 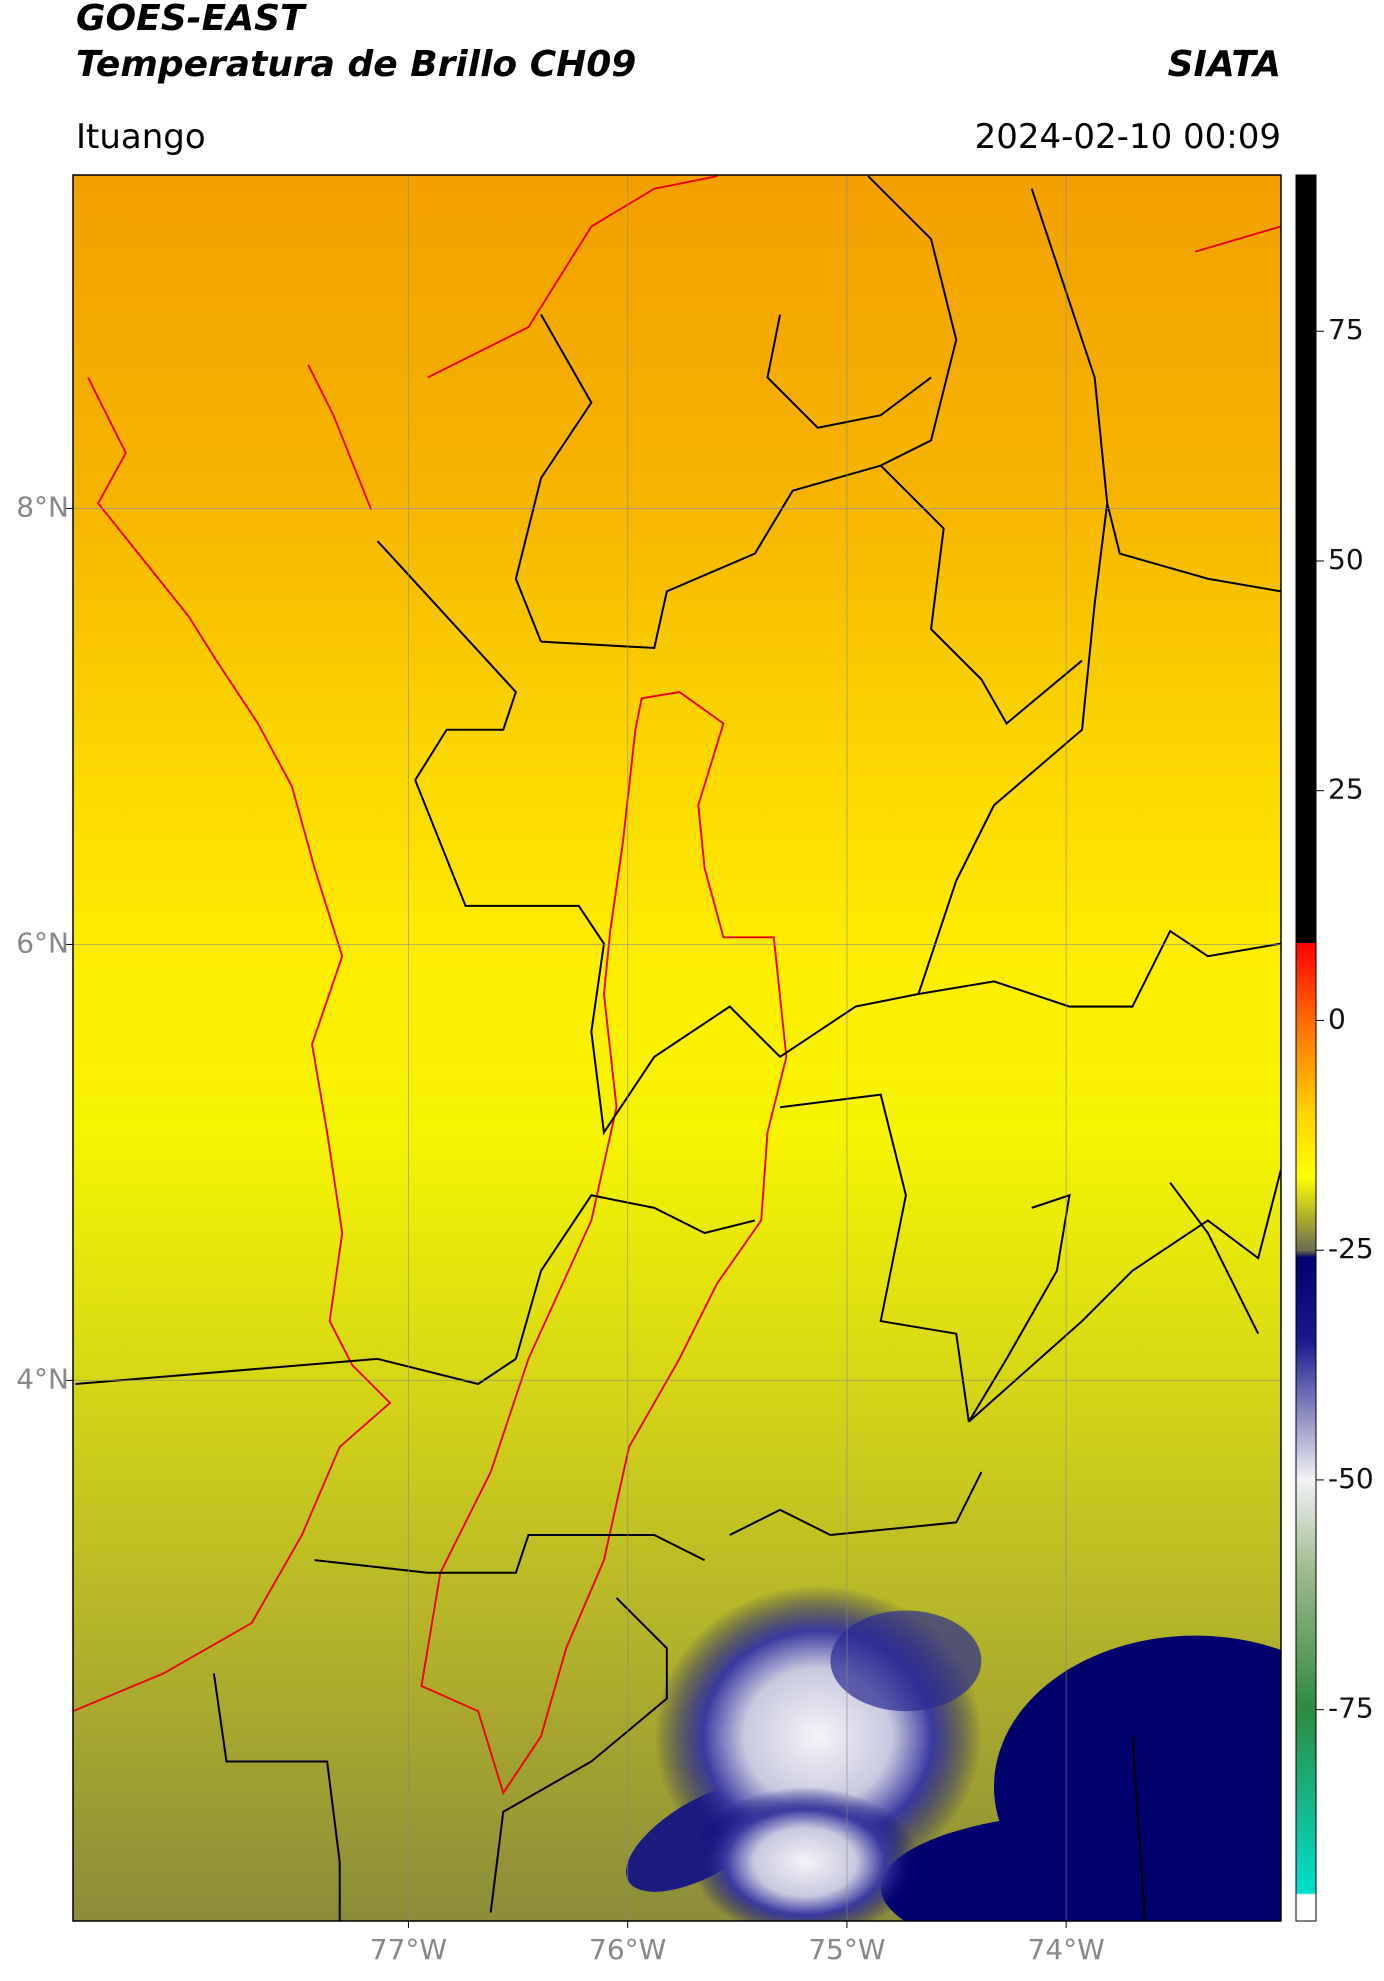 I want to click on y-tick-label: 4°N, so click(x=42, y=1378).